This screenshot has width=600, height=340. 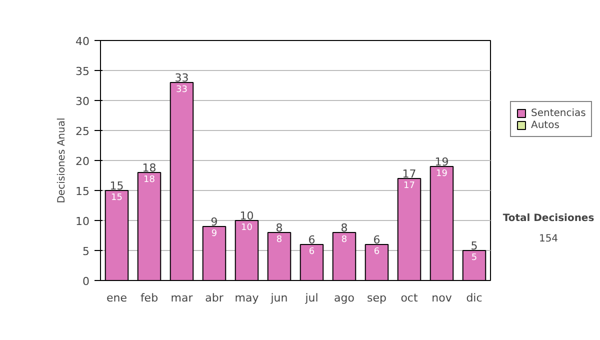 What do you see at coordinates (474, 257) in the screenshot?
I see `data-label: 5` at bounding box center [474, 257].